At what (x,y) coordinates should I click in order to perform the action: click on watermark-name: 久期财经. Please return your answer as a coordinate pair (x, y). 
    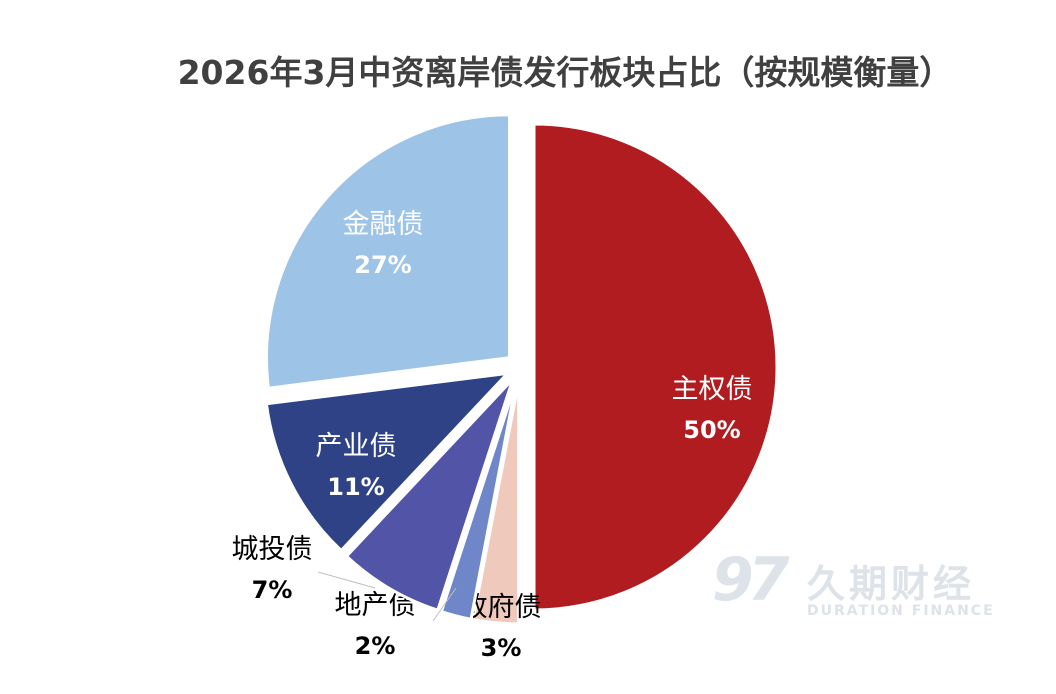
    Looking at the image, I should click on (891, 584).